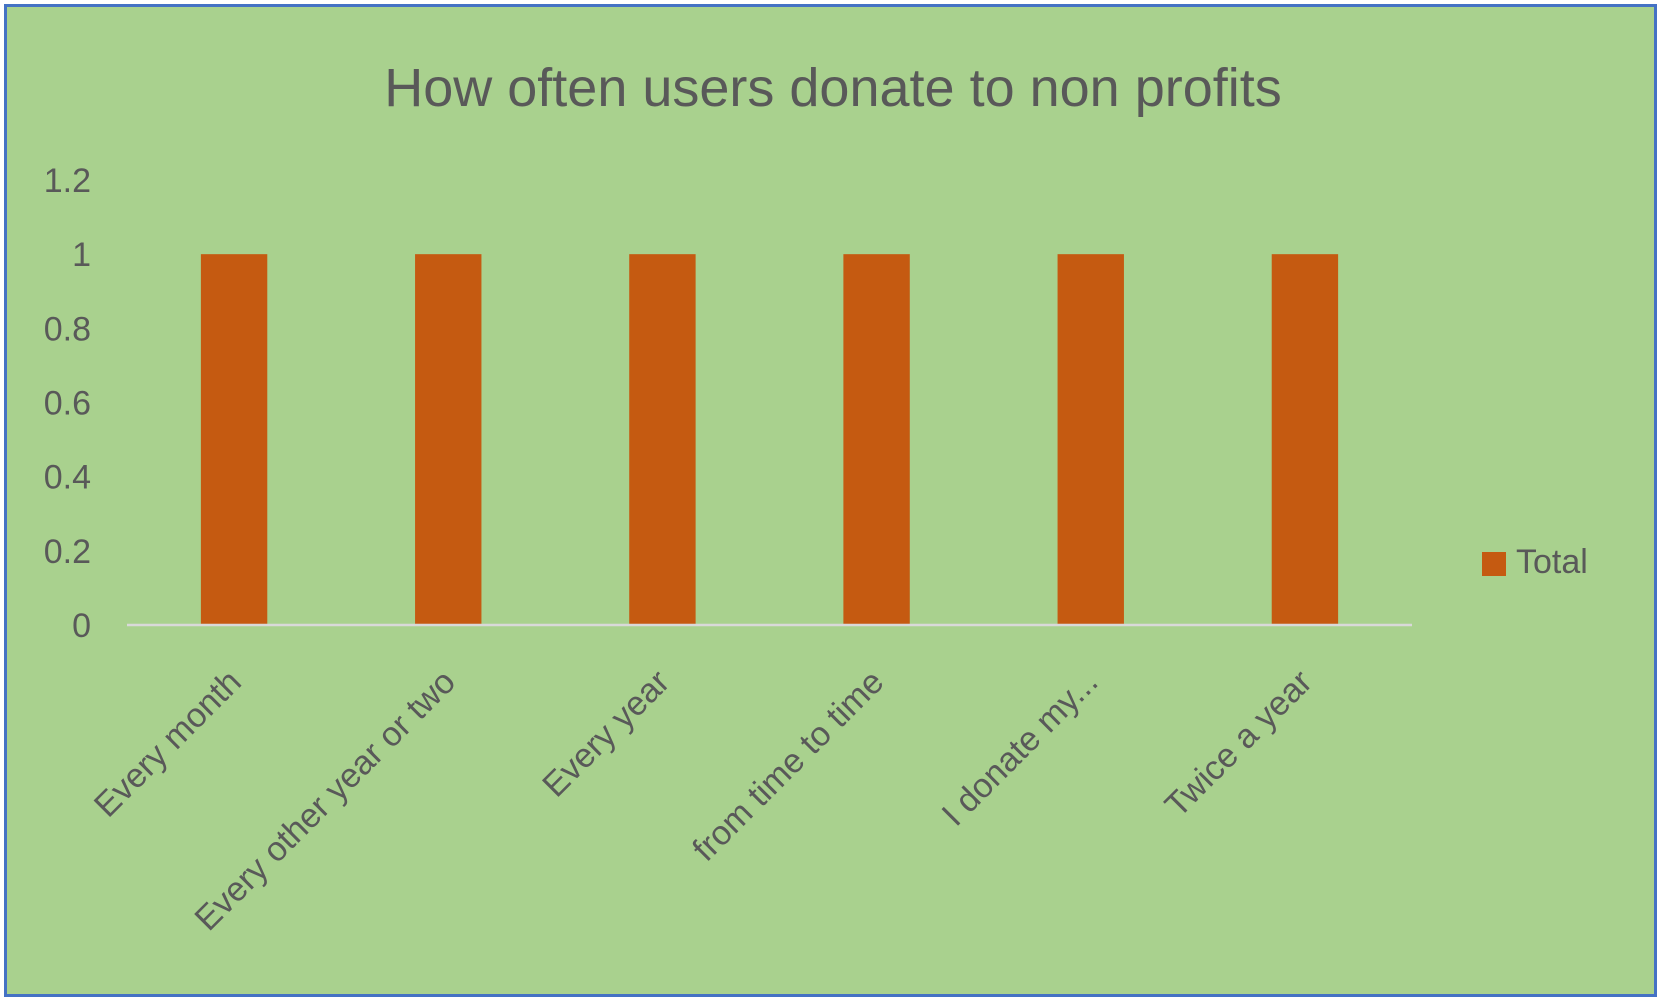 This screenshot has height=1003, width=1663. What do you see at coordinates (1552, 562) in the screenshot?
I see `legend-label: Total` at bounding box center [1552, 562].